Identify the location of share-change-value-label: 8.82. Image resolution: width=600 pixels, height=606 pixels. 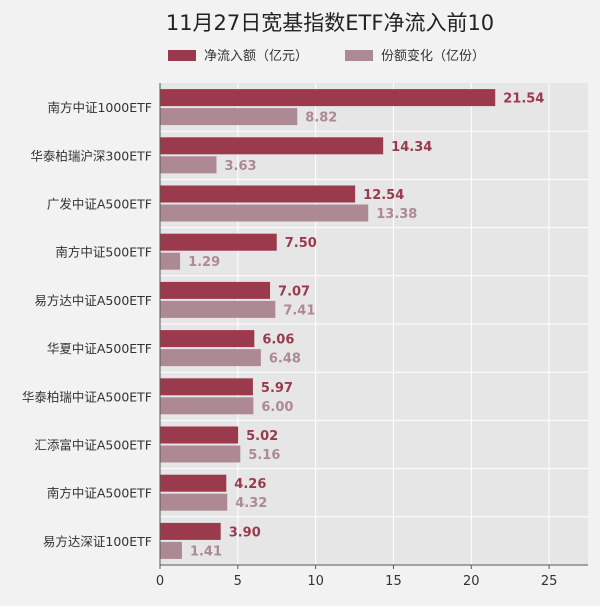
(321, 118).